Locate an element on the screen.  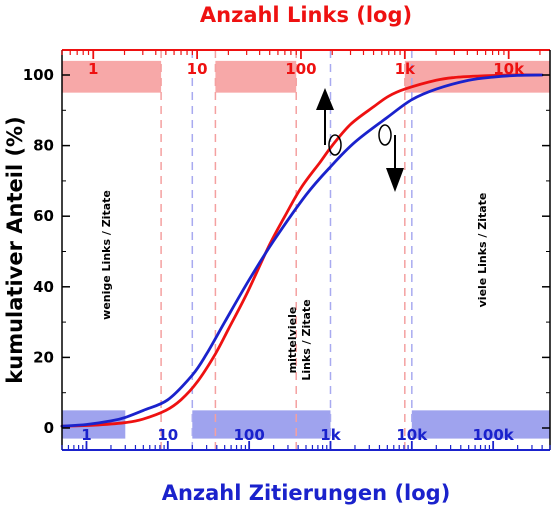
bottom-tick-label: 100 is located at coordinates (248, 435).